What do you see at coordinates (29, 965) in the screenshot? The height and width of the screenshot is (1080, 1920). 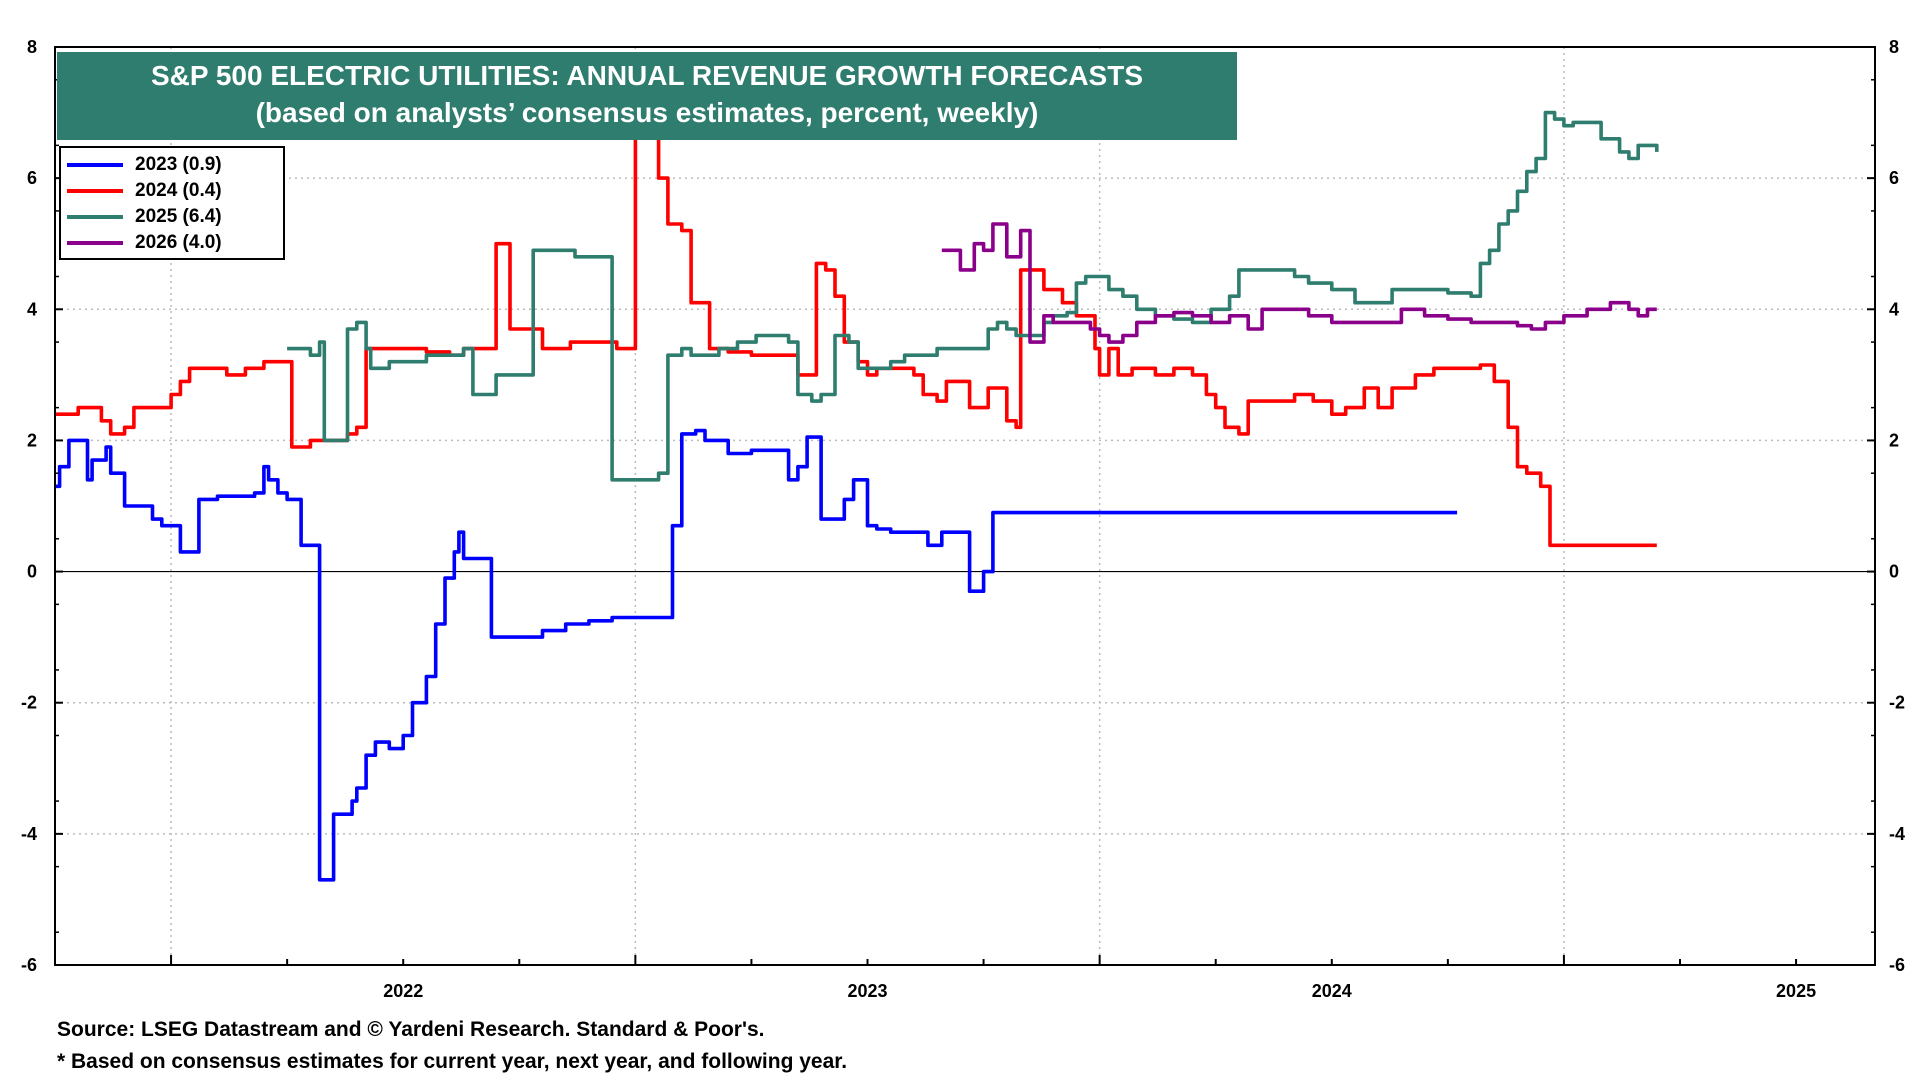 I see `y-tick-label-left: -6` at bounding box center [29, 965].